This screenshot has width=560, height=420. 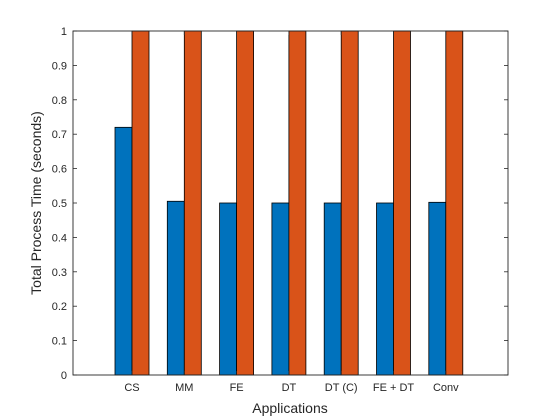 What do you see at coordinates (131, 388) in the screenshot?
I see `x-tick-label: CS` at bounding box center [131, 388].